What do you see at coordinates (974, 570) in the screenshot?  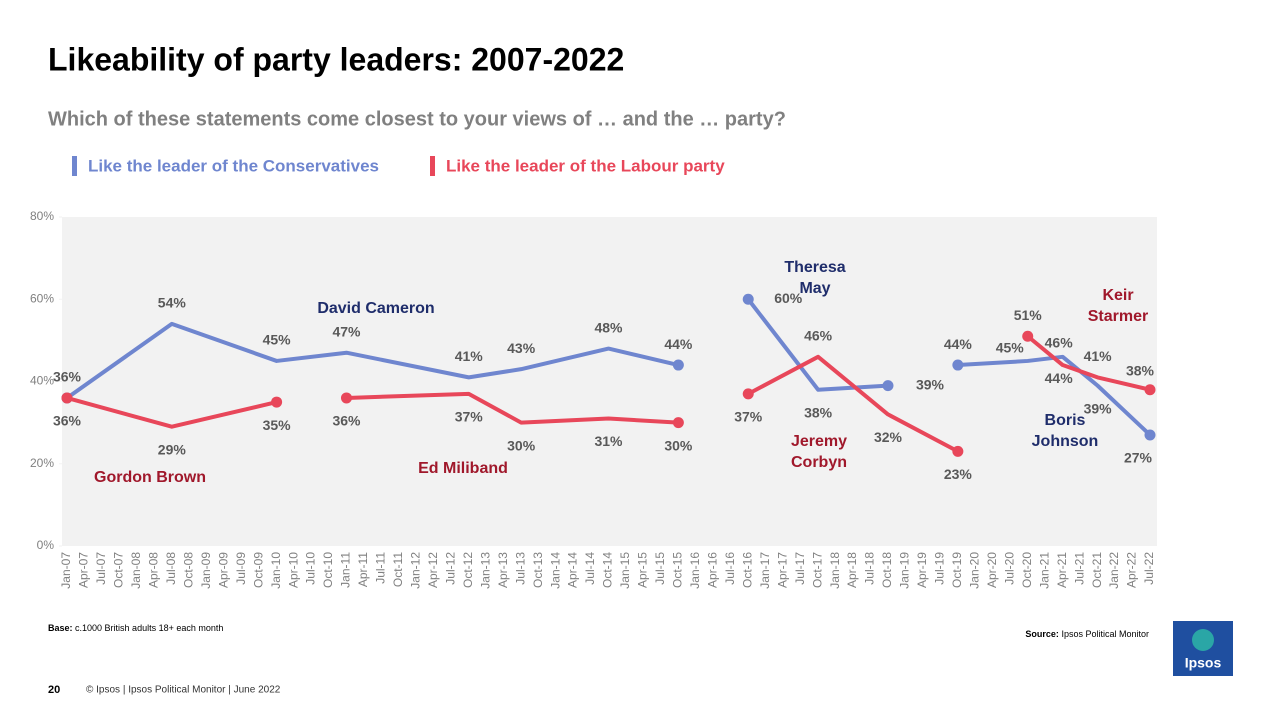 I see `x-tick-label: Jan-20` at bounding box center [974, 570].